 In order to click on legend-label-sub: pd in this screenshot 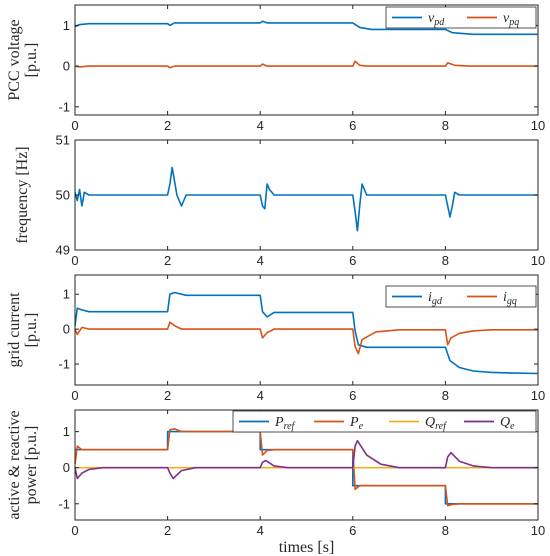, I will do `click(439, 22)`.